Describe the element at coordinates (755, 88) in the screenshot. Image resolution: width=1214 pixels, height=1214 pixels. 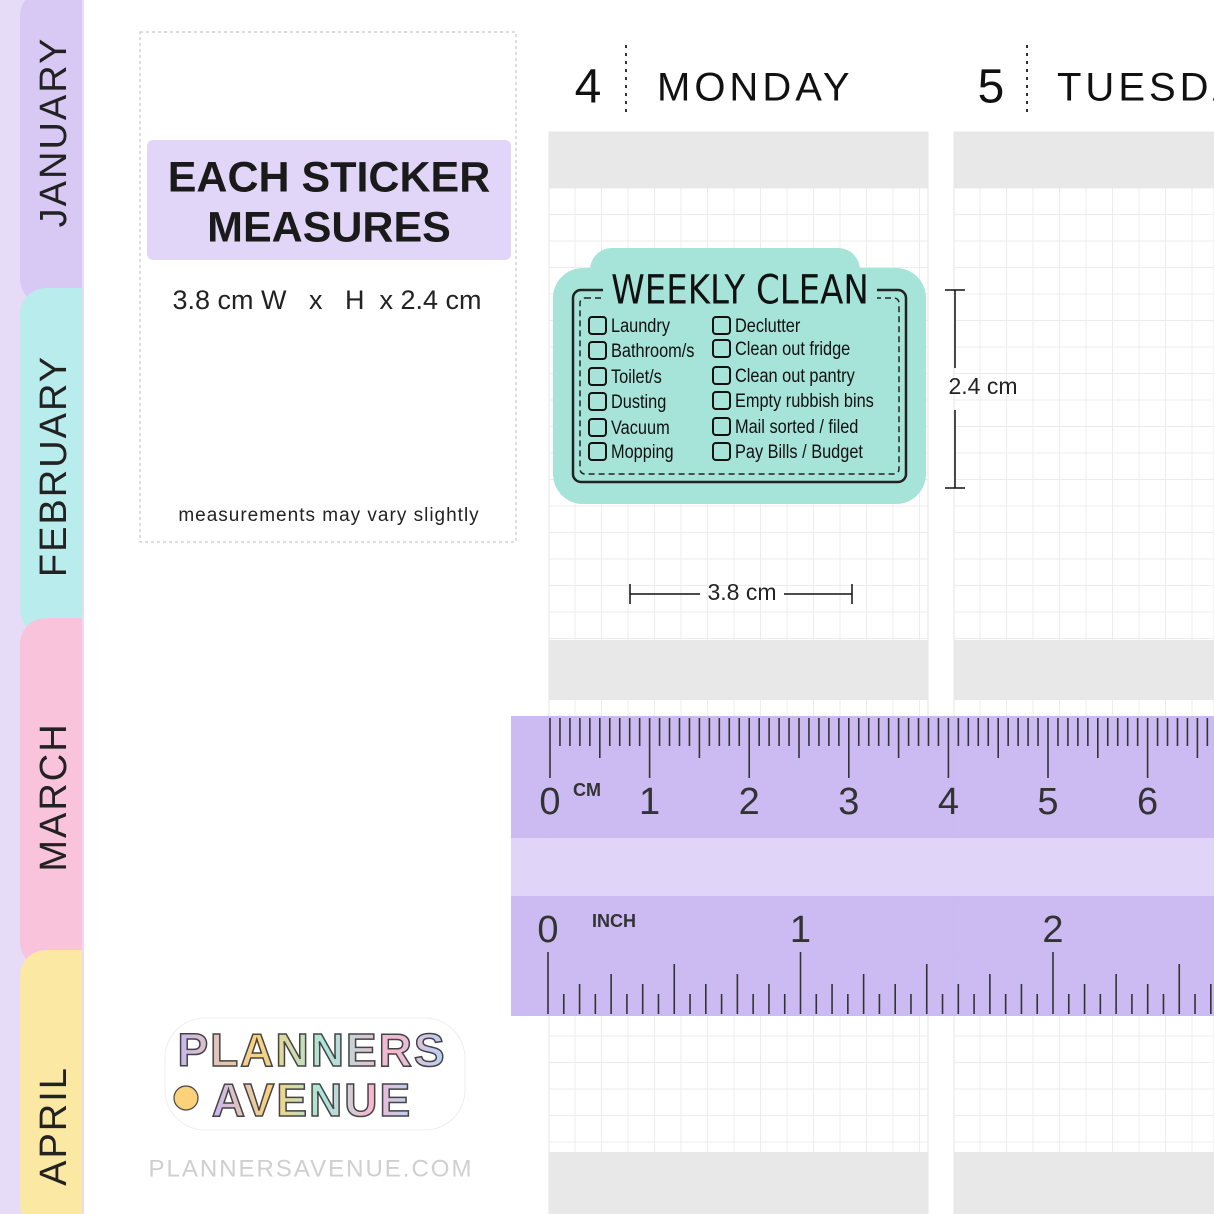
I see `day-name: MONDAY` at that location.